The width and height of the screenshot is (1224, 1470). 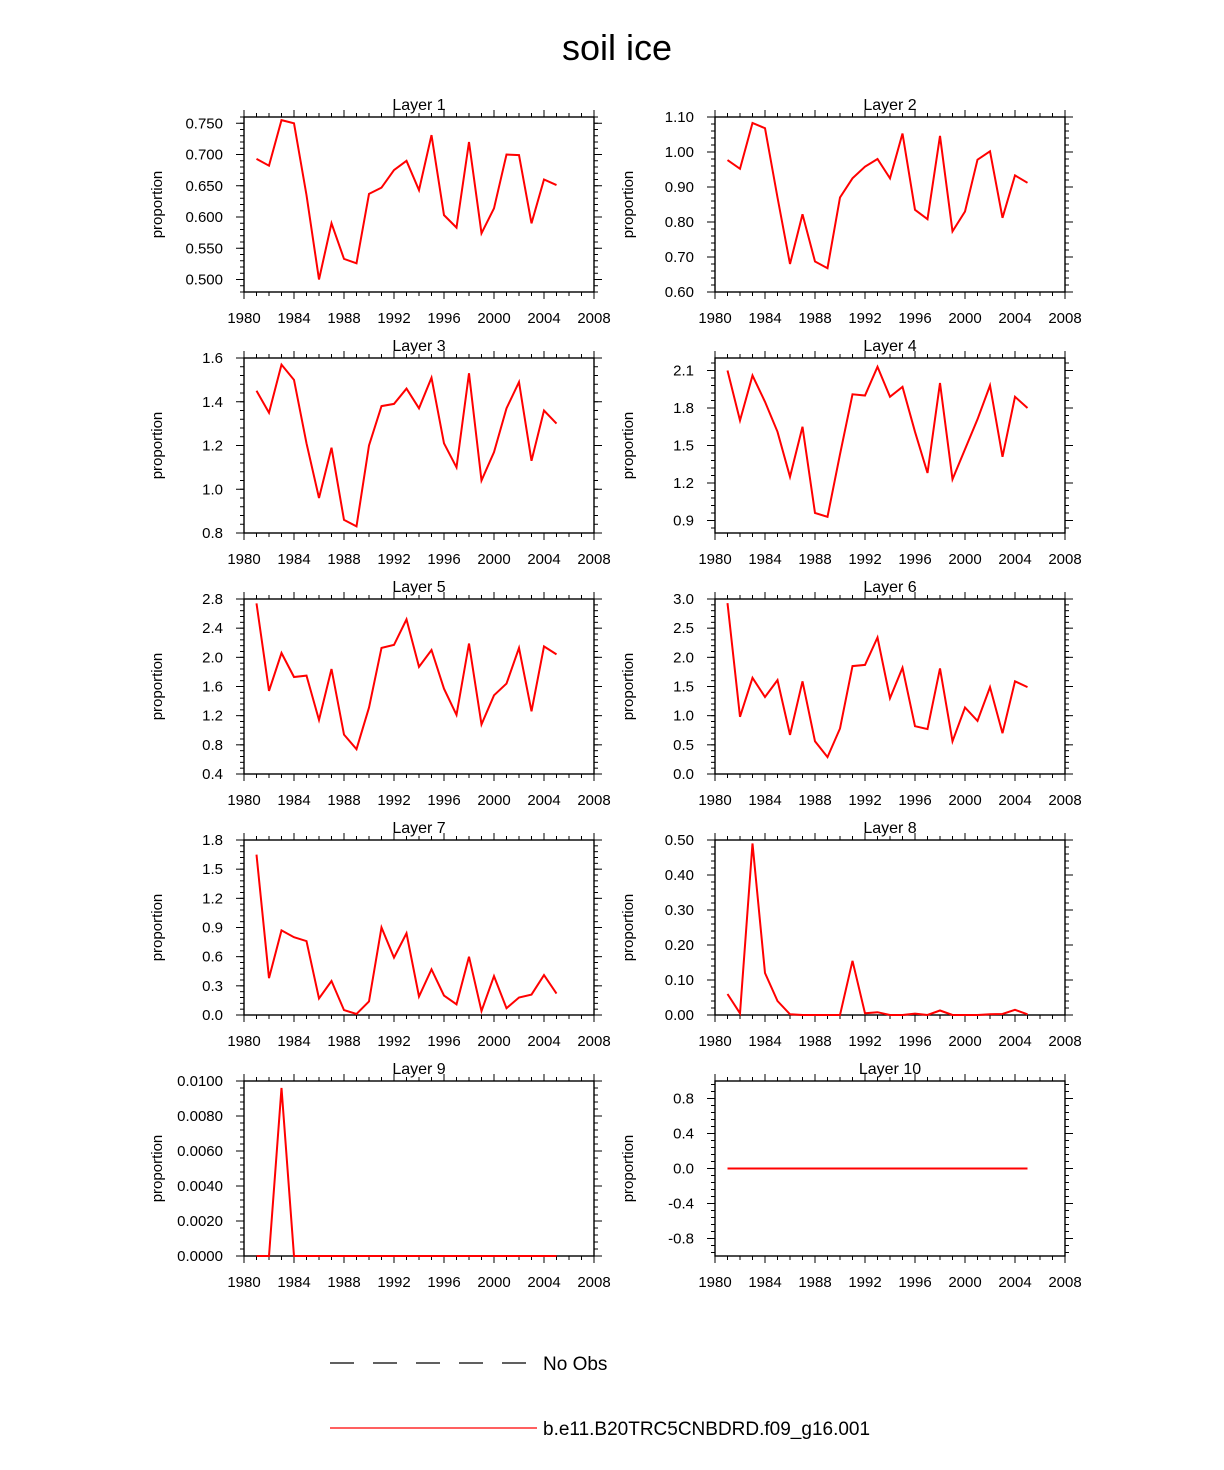 What do you see at coordinates (204, 186) in the screenshot?
I see `y-tick-label: 0.650` at bounding box center [204, 186].